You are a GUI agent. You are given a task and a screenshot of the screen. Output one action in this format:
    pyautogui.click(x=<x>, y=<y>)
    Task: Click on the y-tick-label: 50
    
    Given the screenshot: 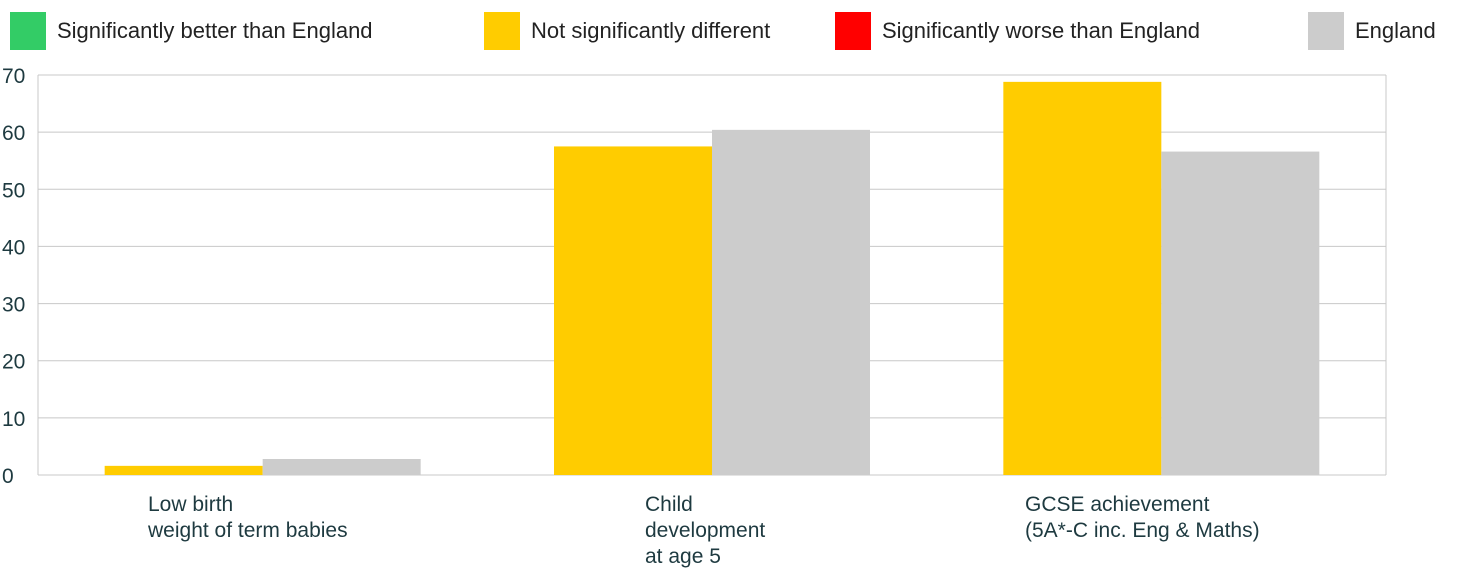 What is the action you would take?
    pyautogui.click(x=13, y=190)
    